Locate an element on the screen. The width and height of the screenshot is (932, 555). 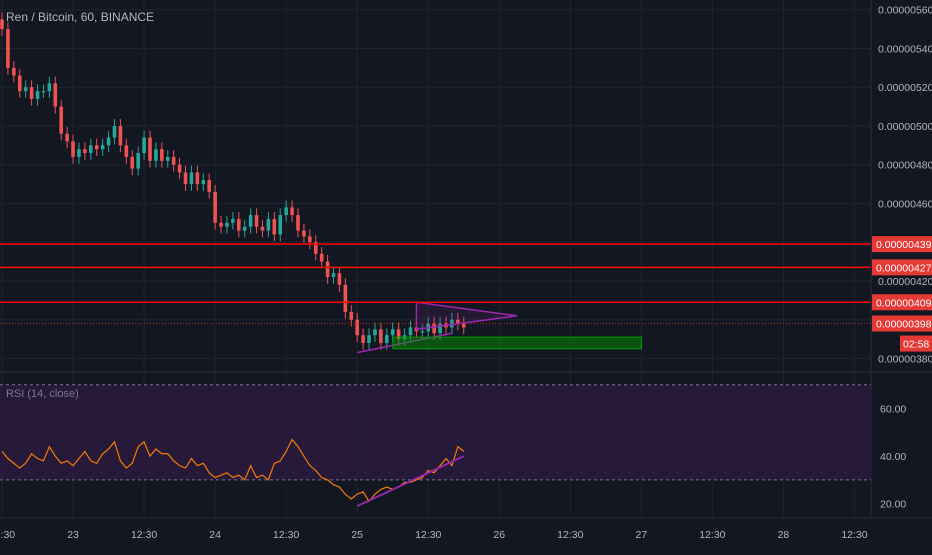
triangle-pattern is located at coordinates (466, 316).